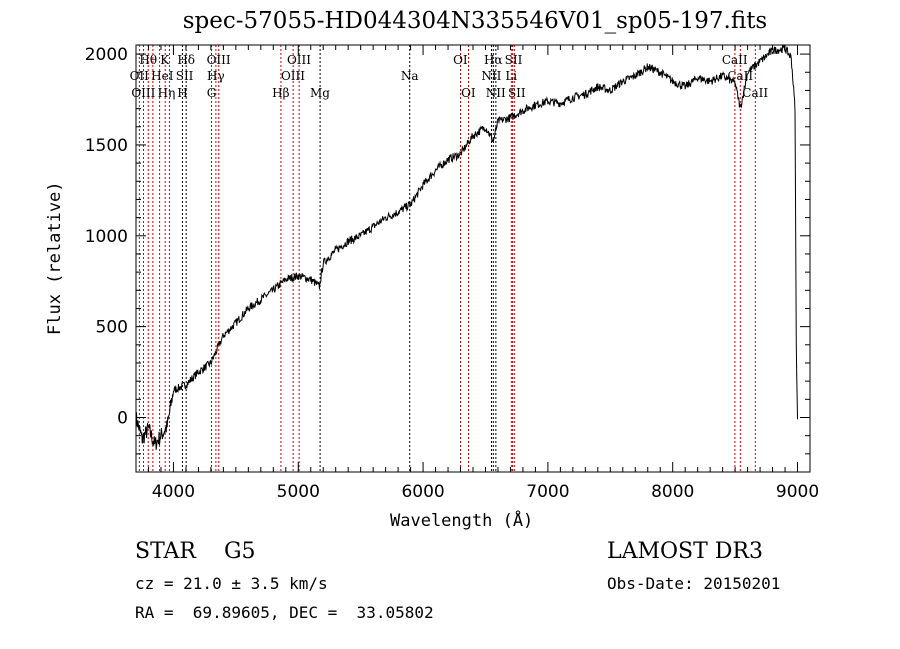 Image resolution: width=900 pixels, height=649 pixels. Describe the element at coordinates (298, 492) in the screenshot. I see `x-tick-label: 5000` at that location.